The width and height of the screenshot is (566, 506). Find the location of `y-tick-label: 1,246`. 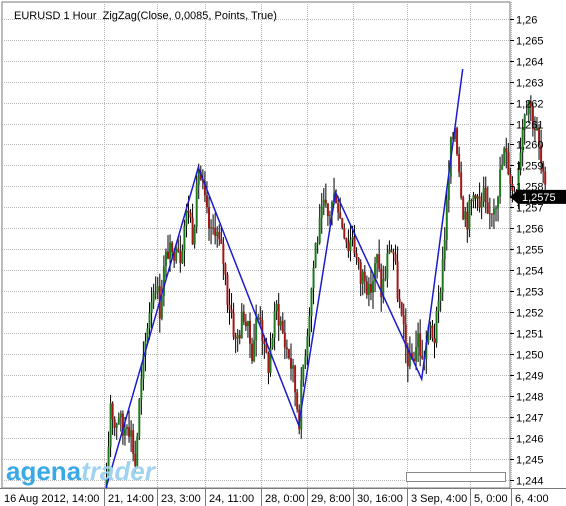

y-tick-label: 1,246 is located at coordinates (530, 440).